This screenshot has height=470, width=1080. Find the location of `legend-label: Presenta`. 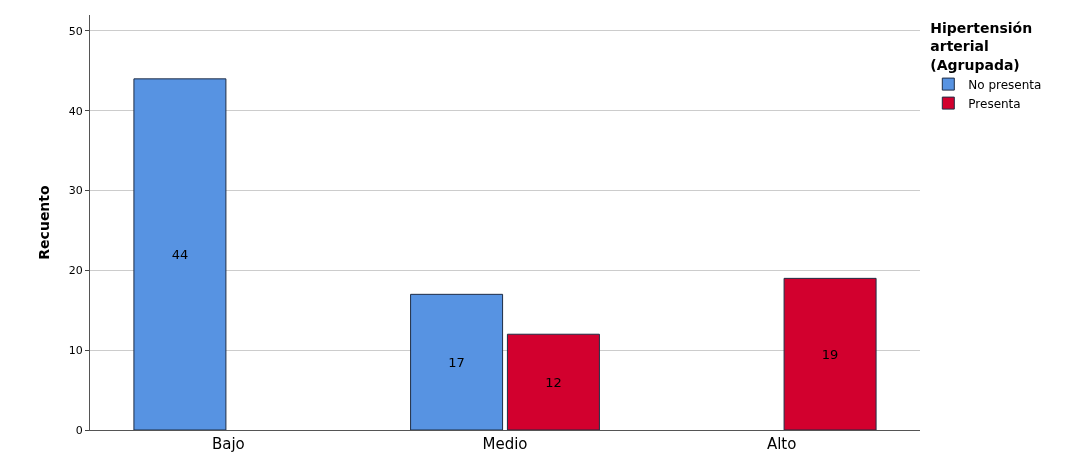

legend-label: Presenta is located at coordinates (994, 103).